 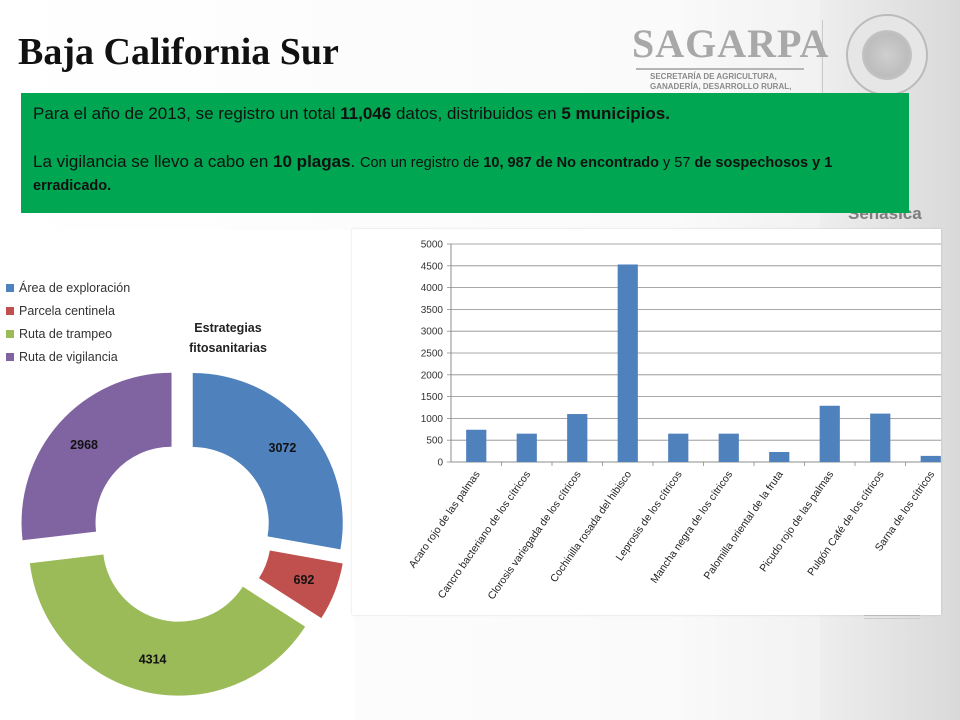 What do you see at coordinates (892, 617) in the screenshot?
I see `footer-credit-mark` at bounding box center [892, 617].